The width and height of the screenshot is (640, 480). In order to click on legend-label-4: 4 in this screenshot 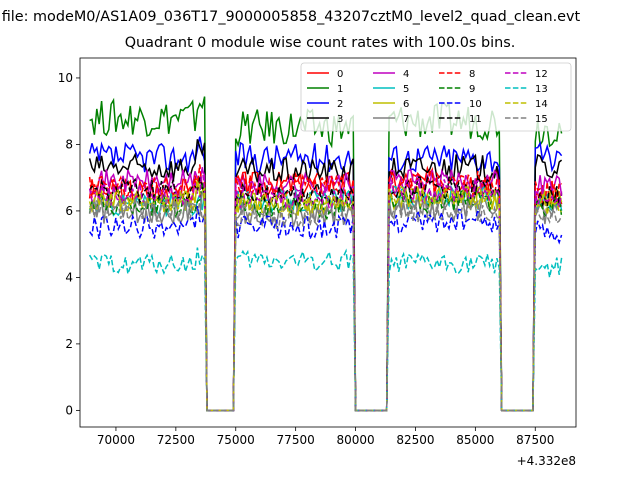, I will do `click(406, 74)`.